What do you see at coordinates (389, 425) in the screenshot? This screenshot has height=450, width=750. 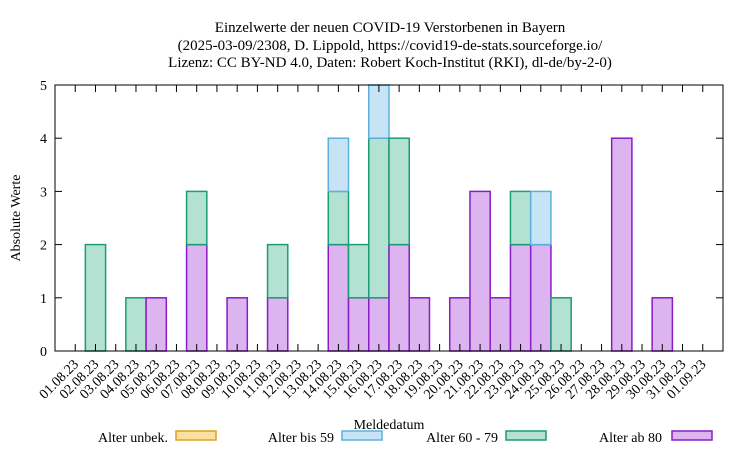 I see `x-axis-label: Meldedatum` at bounding box center [389, 425].